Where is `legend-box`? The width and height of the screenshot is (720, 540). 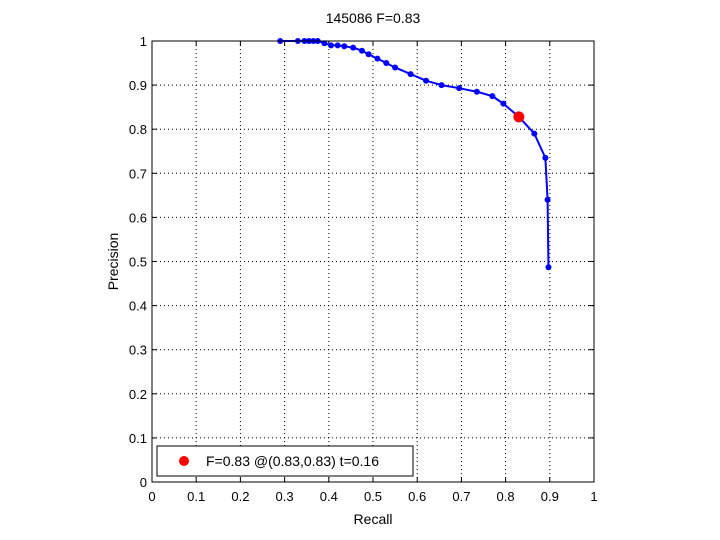
legend-box is located at coordinates (285, 461).